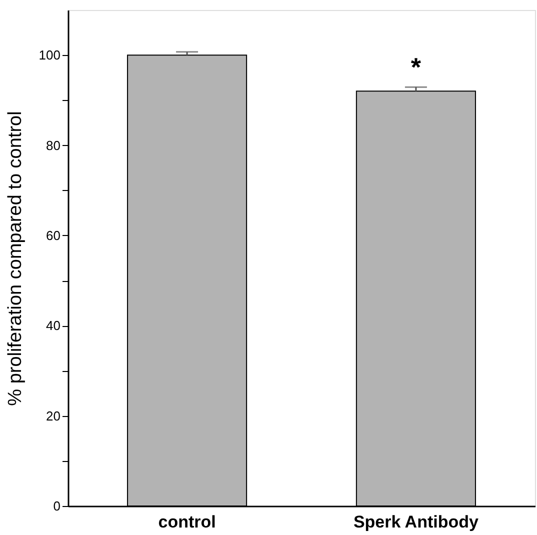  I want to click on y-axis-title: % proliferation compared to control, so click(15, 258).